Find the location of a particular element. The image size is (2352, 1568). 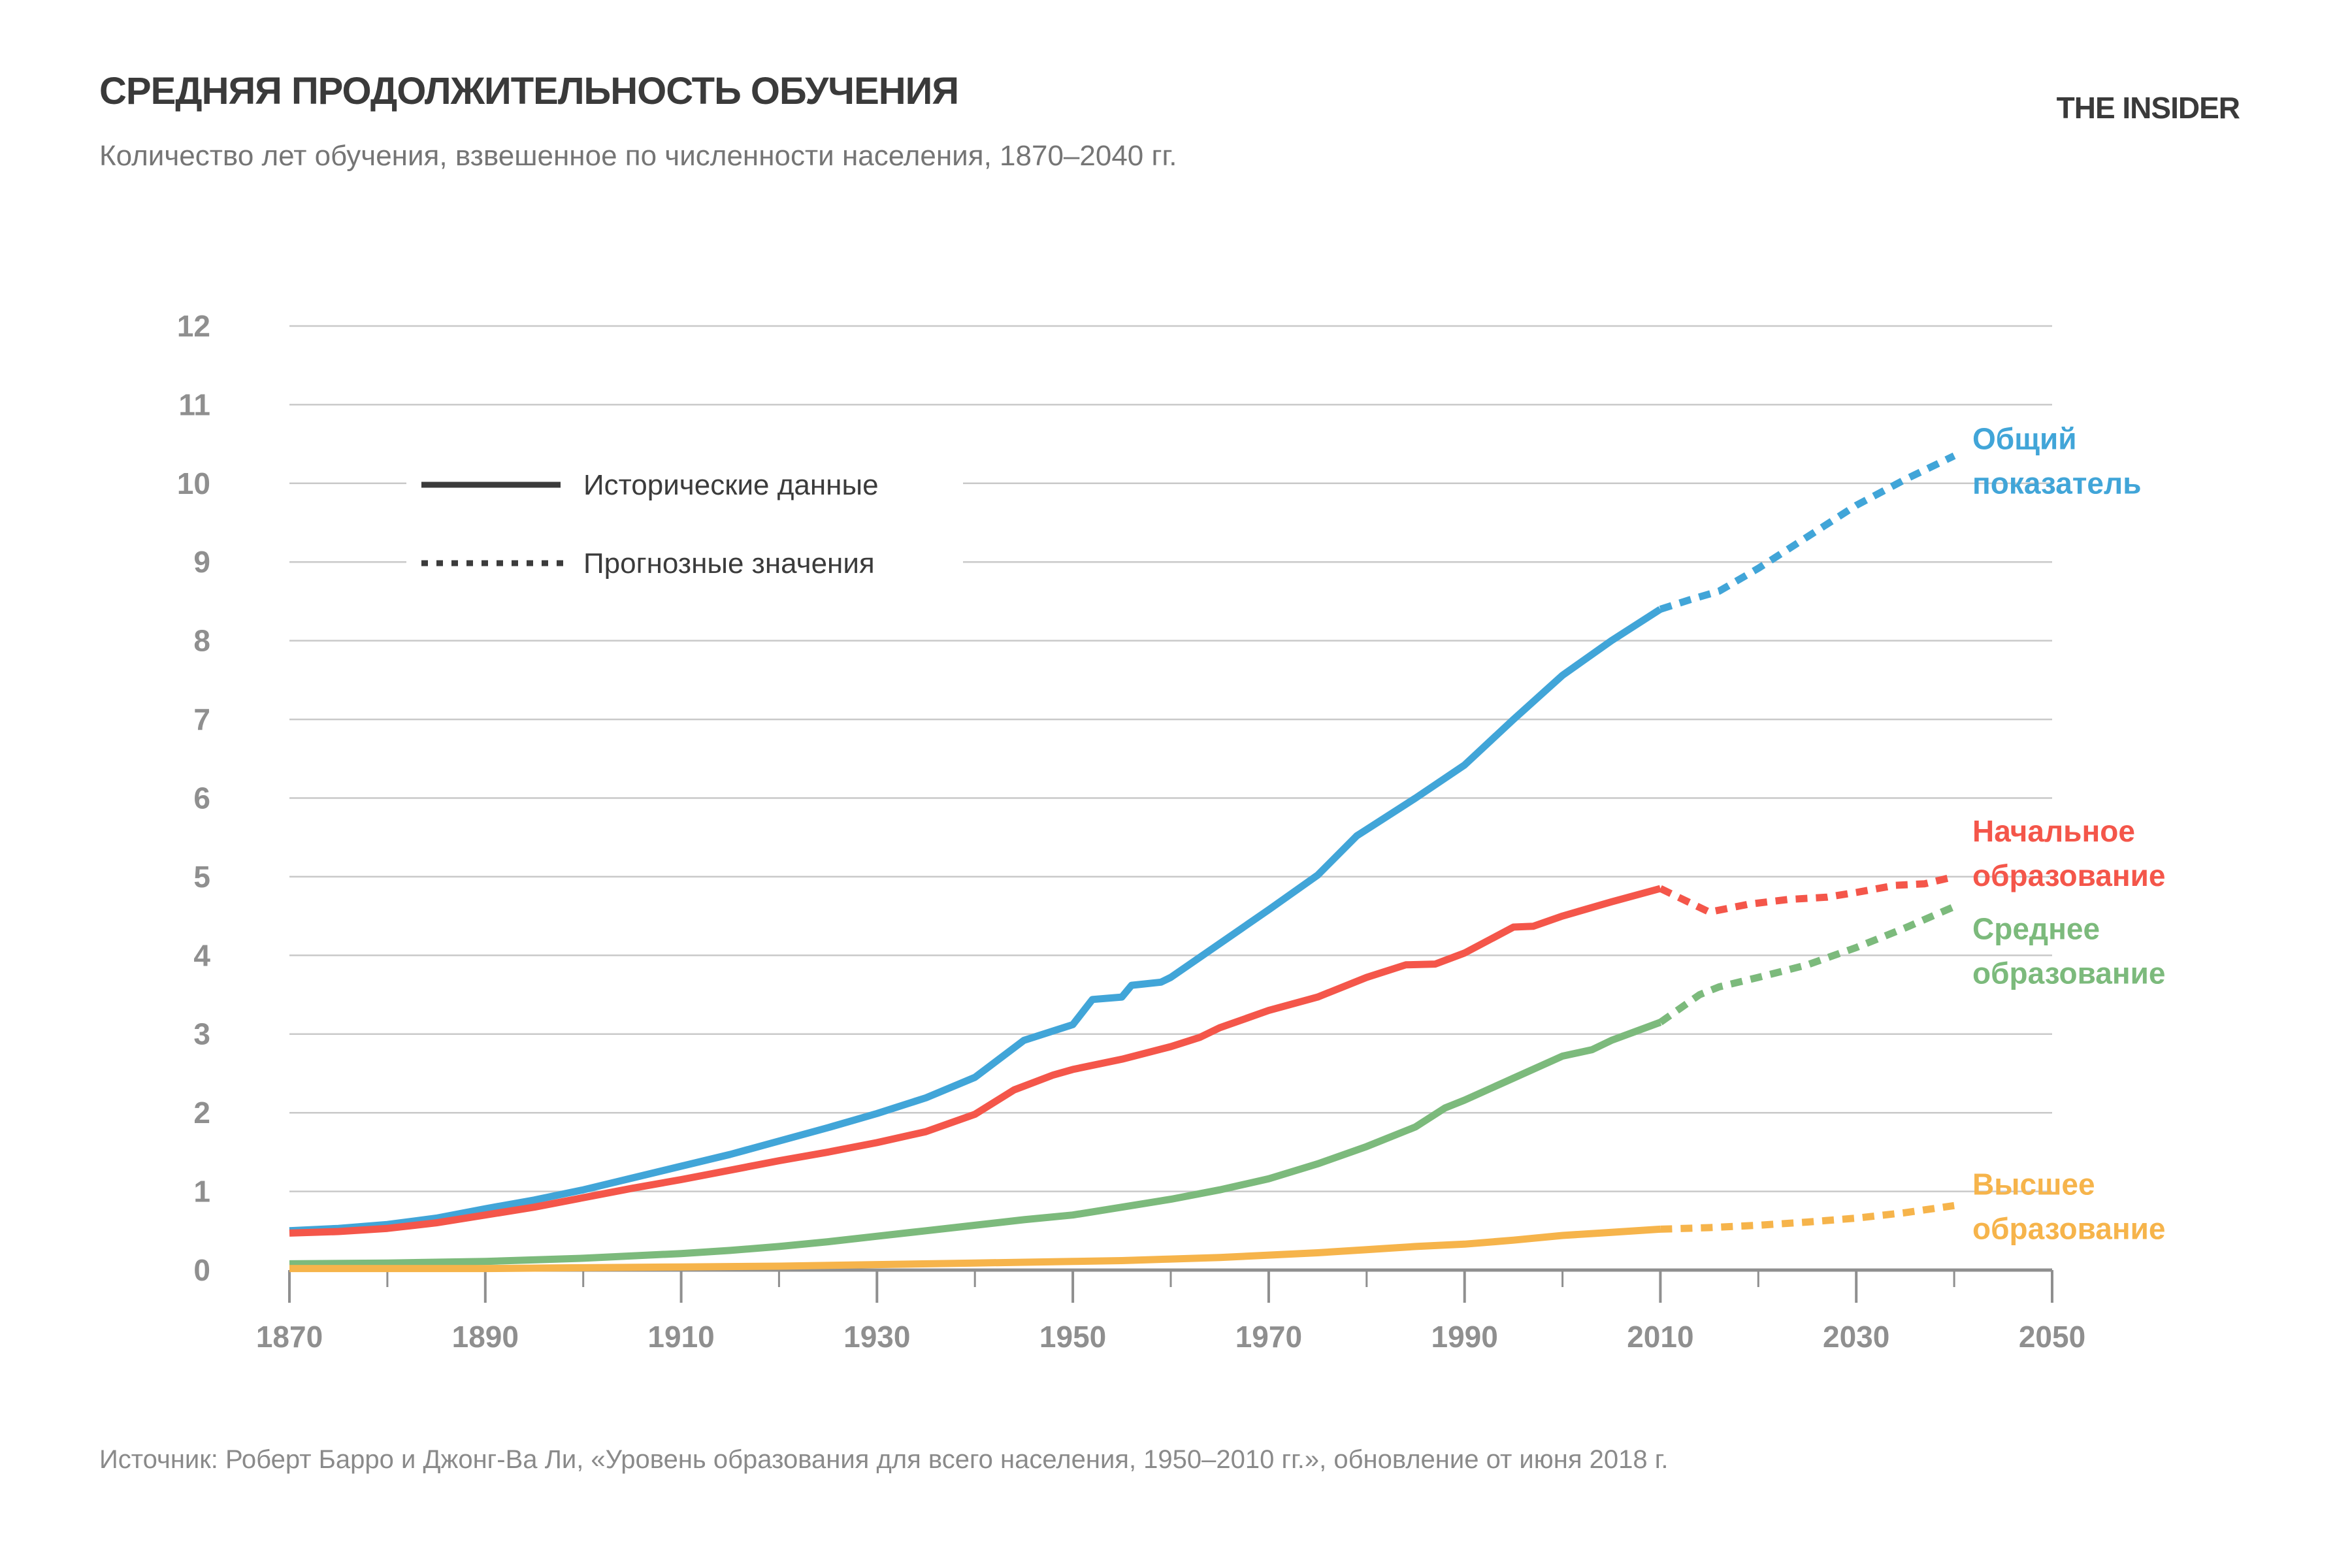

y-tick-label-7: 7 is located at coordinates (201, 719).